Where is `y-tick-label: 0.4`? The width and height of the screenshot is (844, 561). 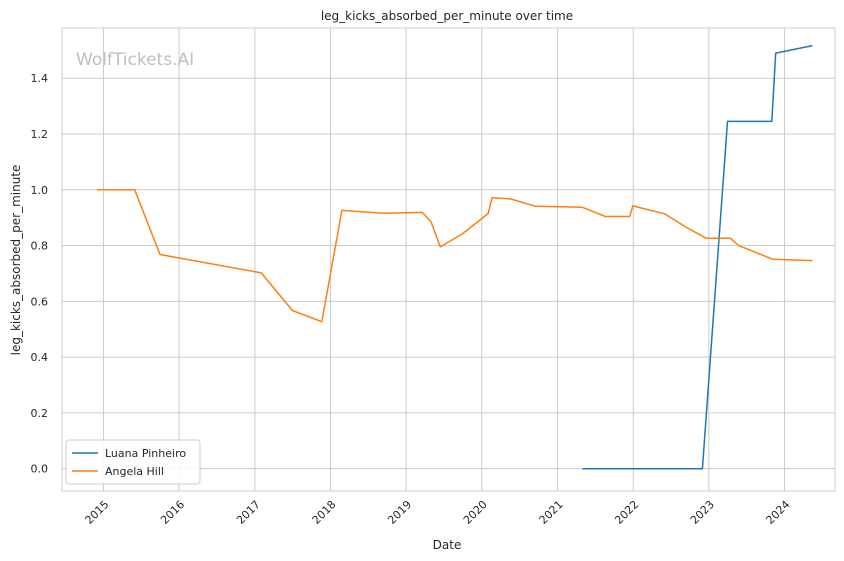
y-tick-label: 0.4 is located at coordinates (40, 357).